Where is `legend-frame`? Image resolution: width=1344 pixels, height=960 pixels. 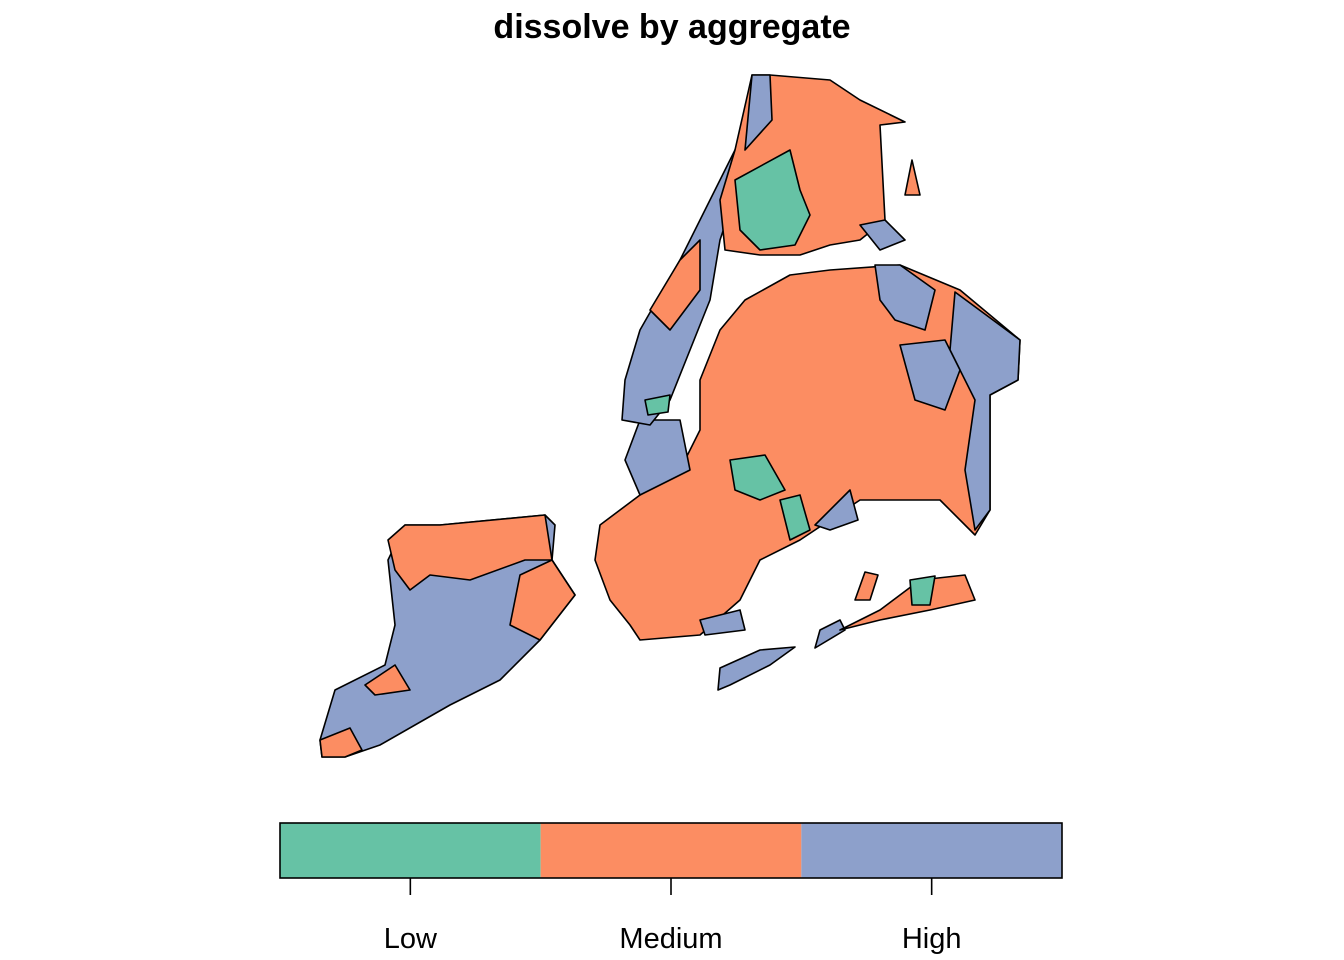
legend-frame is located at coordinates (671, 850).